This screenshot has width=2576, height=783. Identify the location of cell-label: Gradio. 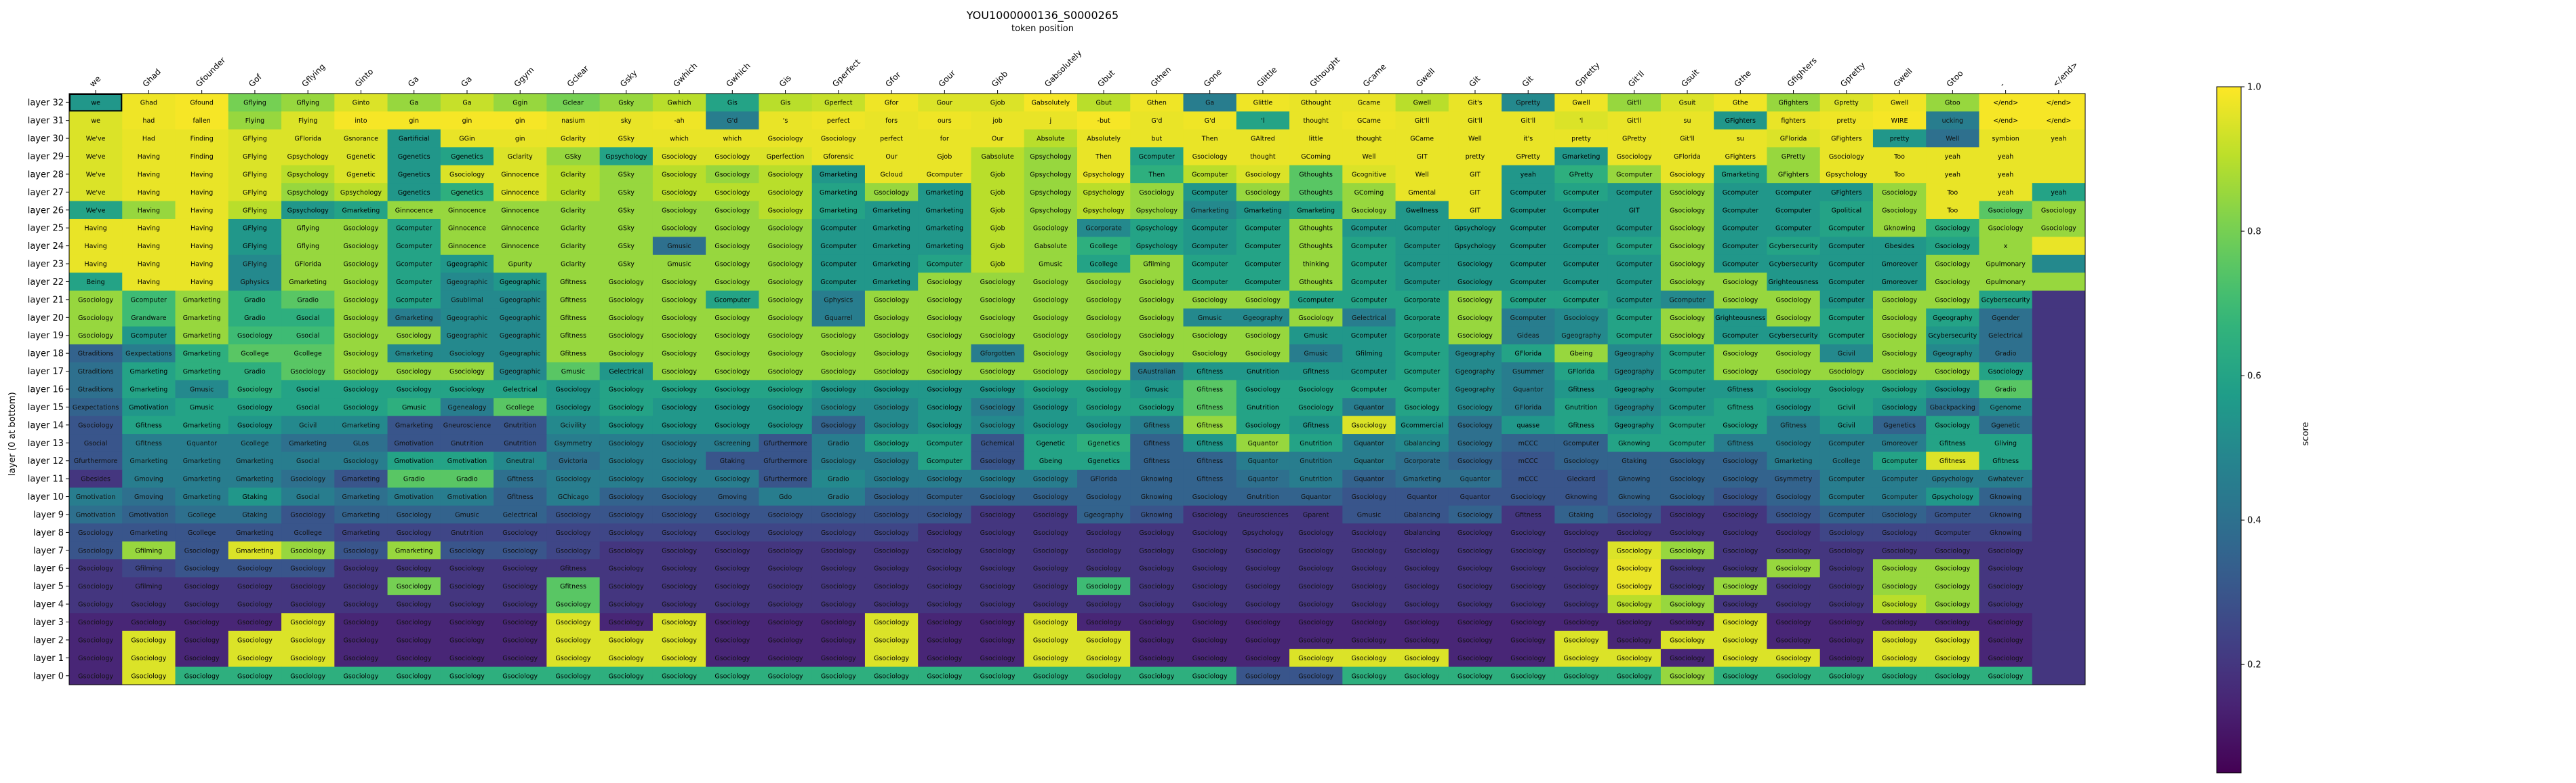
(838, 497).